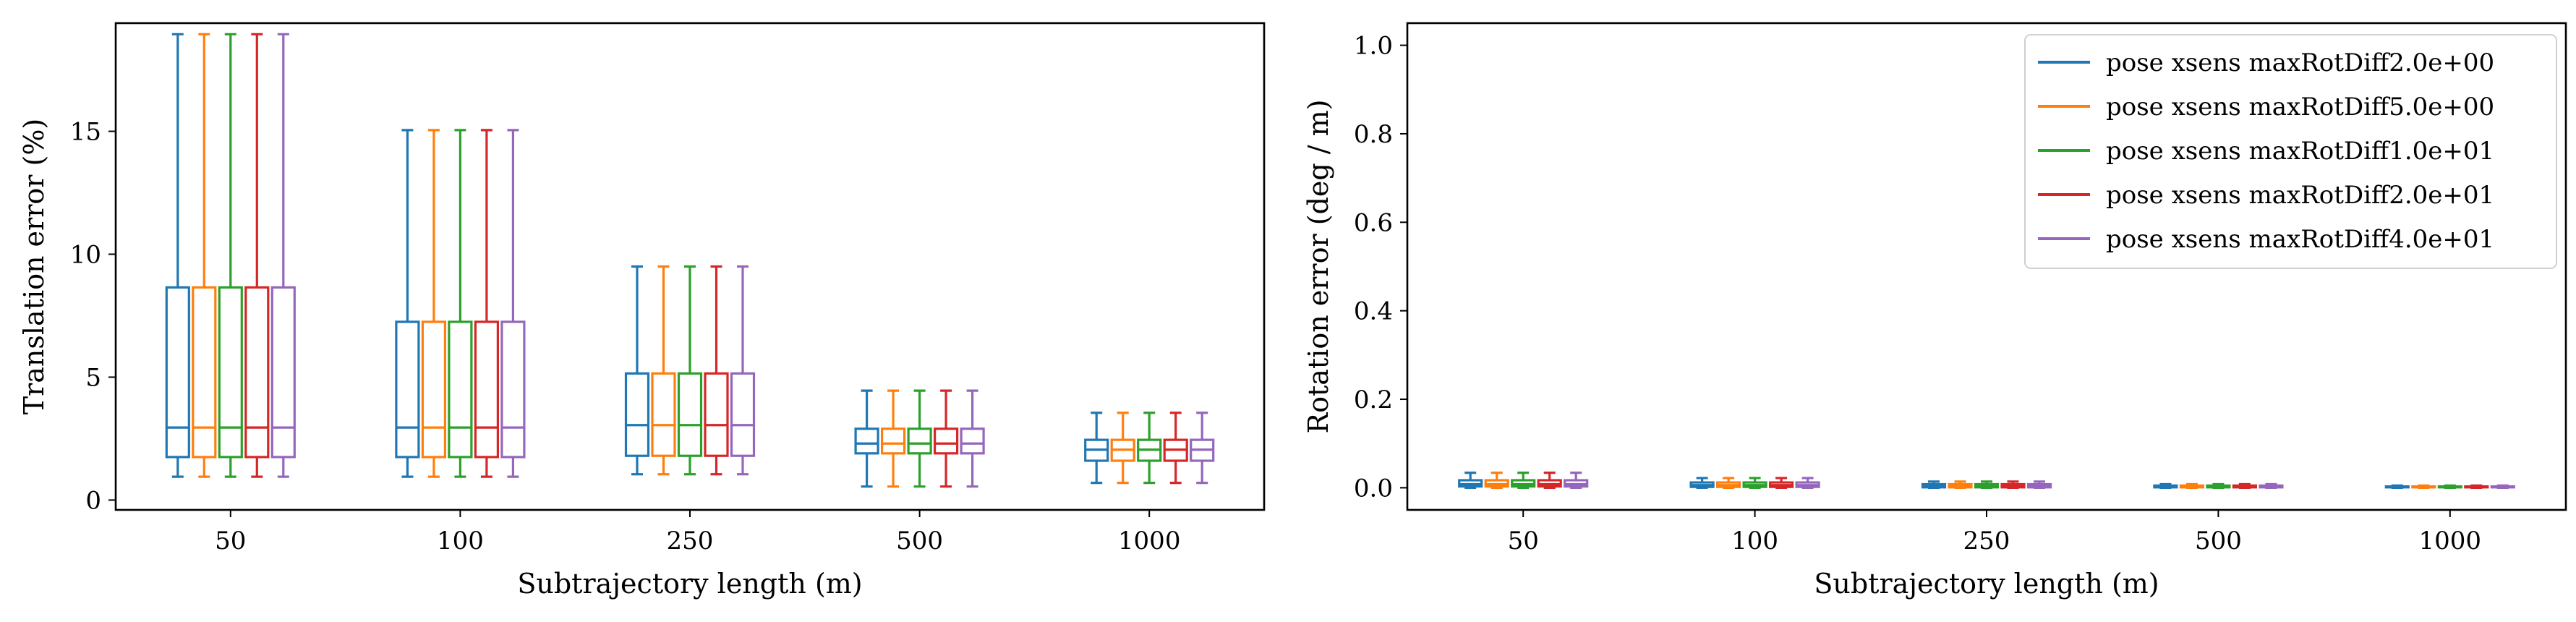  I want to click on legend-entry: pose xsens maxRotDiff4.0e+01, so click(2300, 239).